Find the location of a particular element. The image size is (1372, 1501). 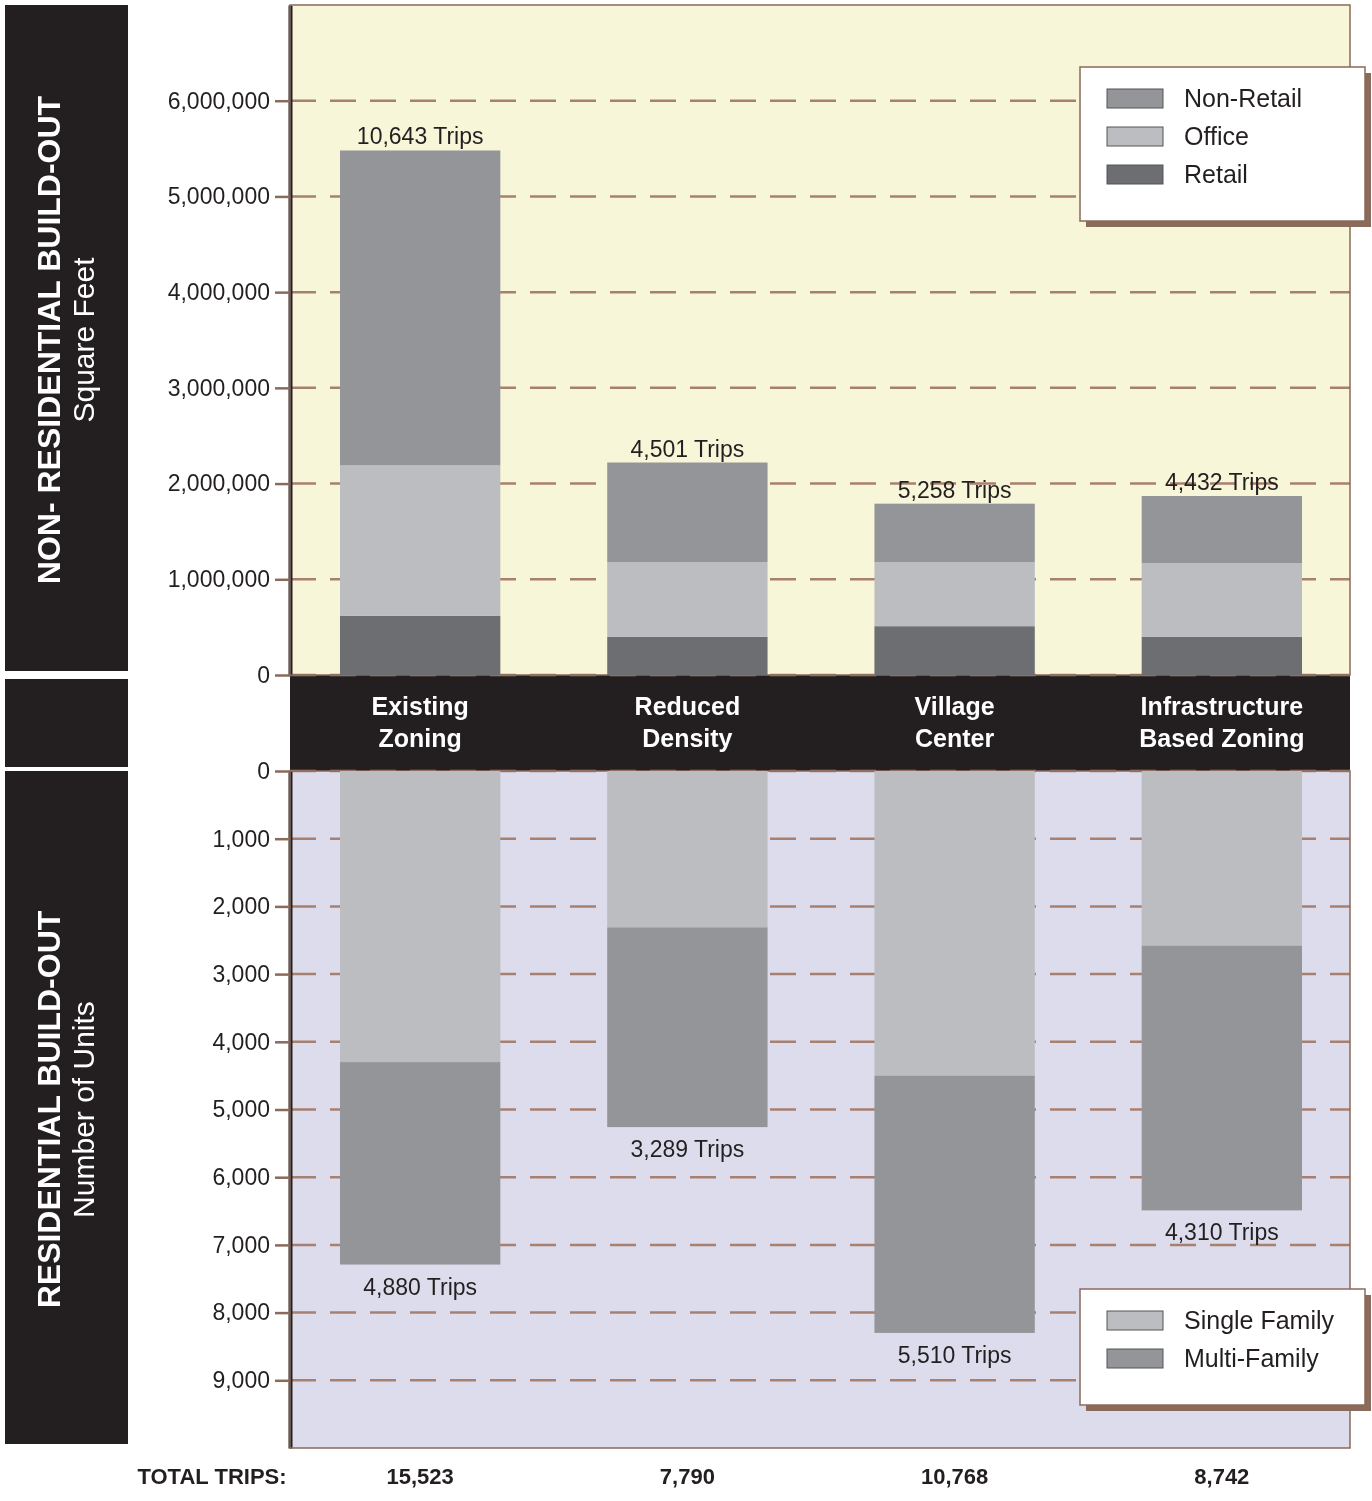

annotation: 4,310 Trips is located at coordinates (1221, 1232).